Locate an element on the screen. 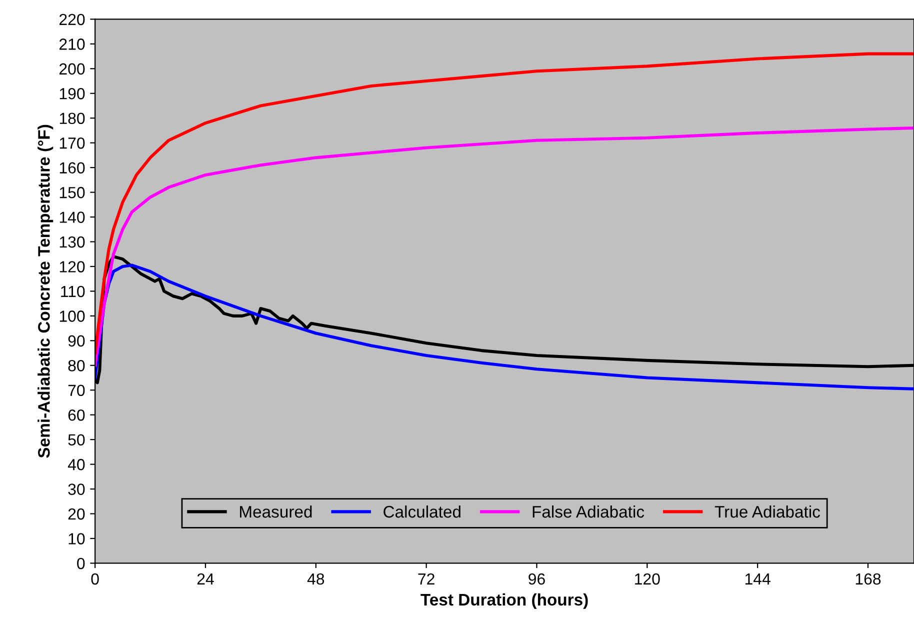 The image size is (914, 640). x-tick-label: 72 is located at coordinates (426, 578).